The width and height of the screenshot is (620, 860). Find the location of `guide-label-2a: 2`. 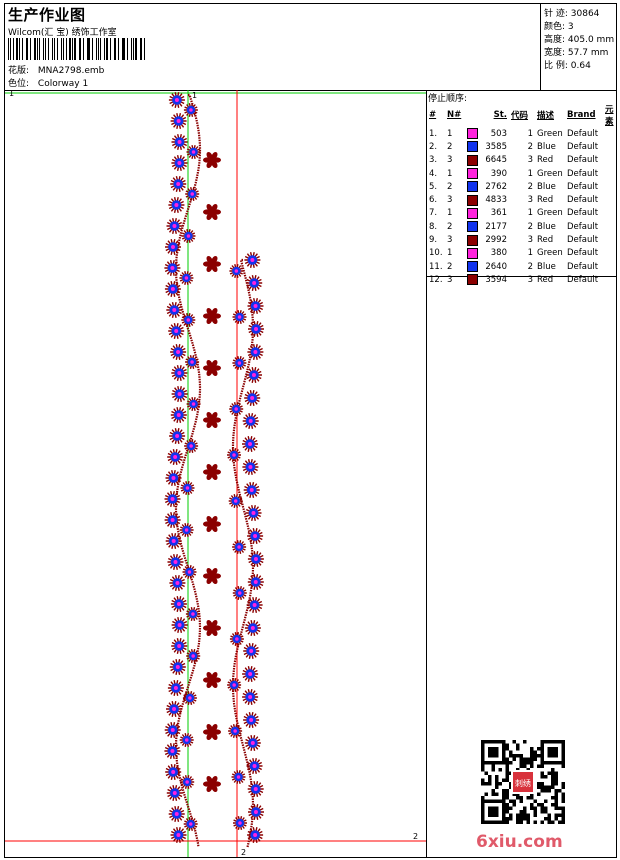

guide-label-2a: 2 is located at coordinates (415, 836).